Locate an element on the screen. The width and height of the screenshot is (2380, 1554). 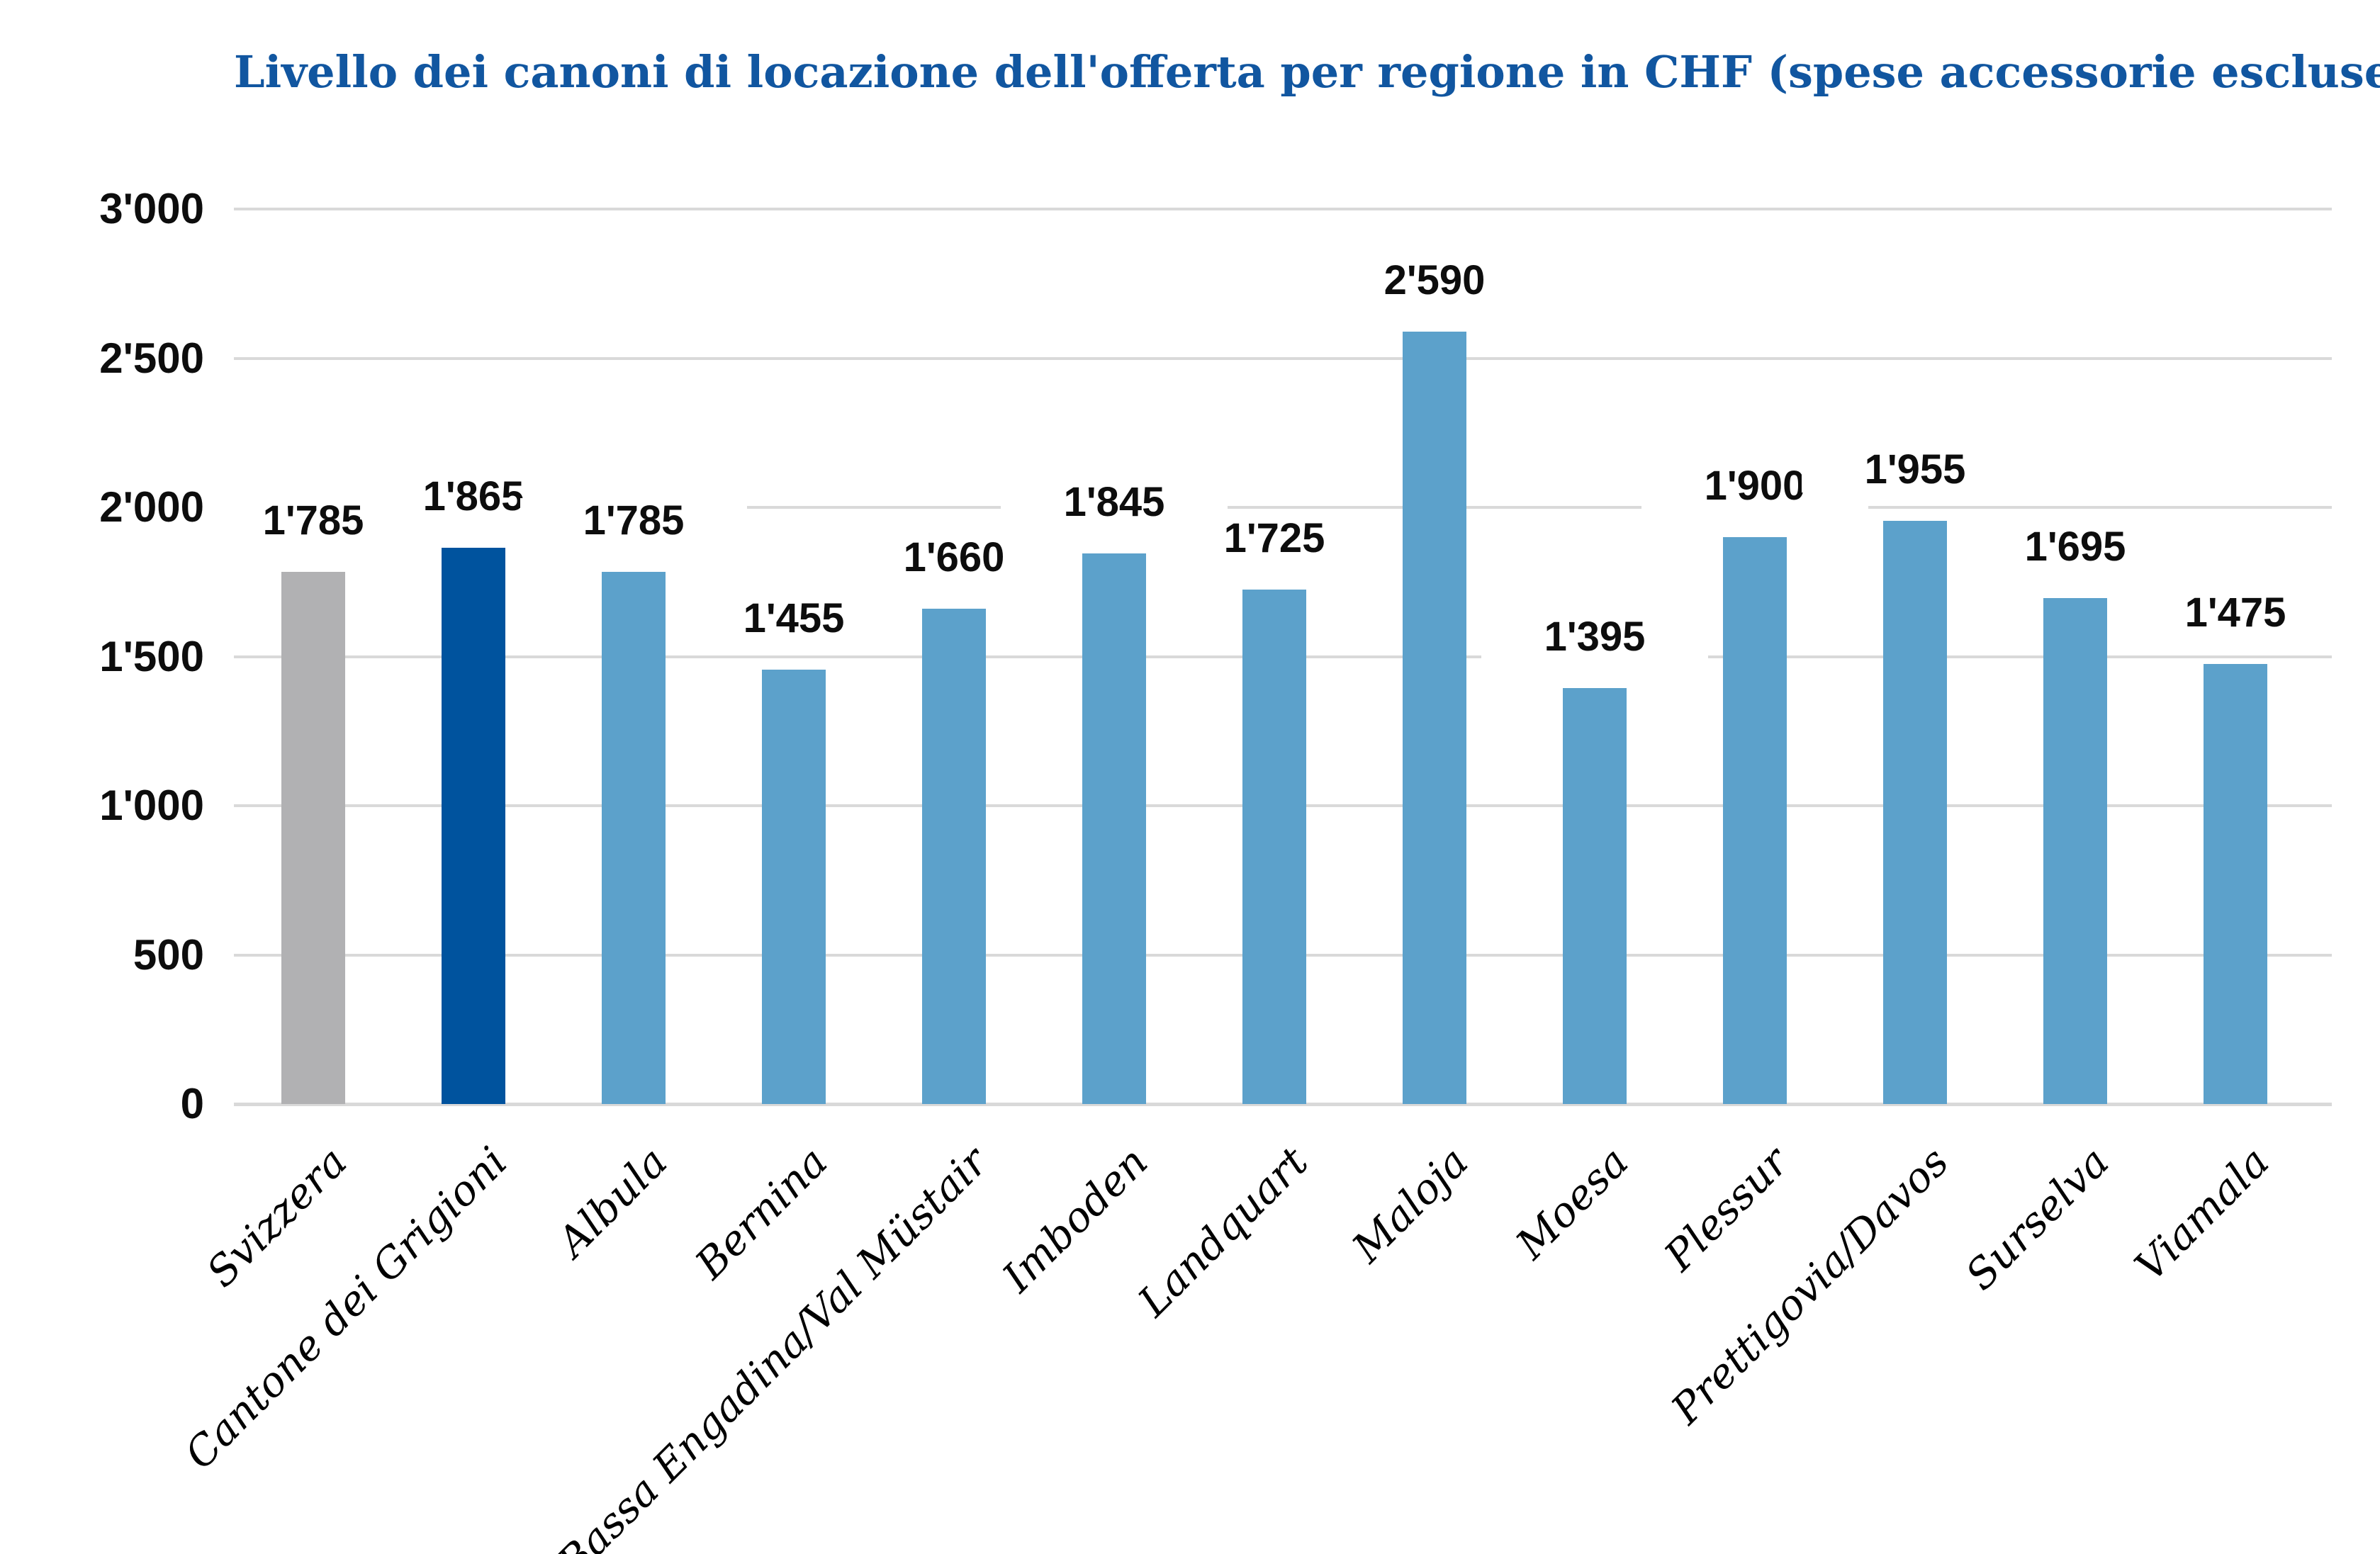
y-axis-tick-label: 0 is located at coordinates (192, 1103).